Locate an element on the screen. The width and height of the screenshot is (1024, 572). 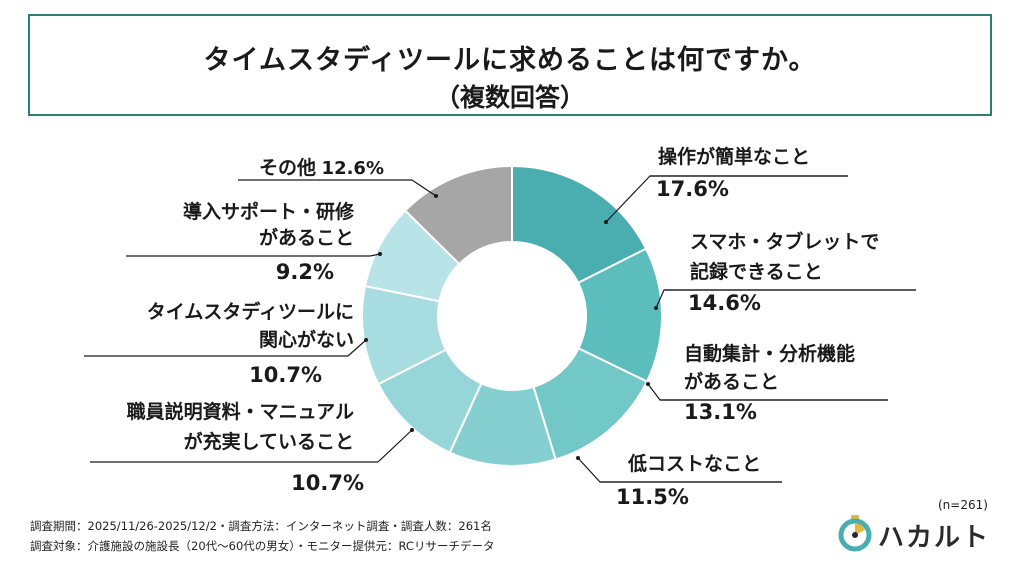
slice-label-6-line-1: タイムスタディツールに is located at coordinates (250, 311).